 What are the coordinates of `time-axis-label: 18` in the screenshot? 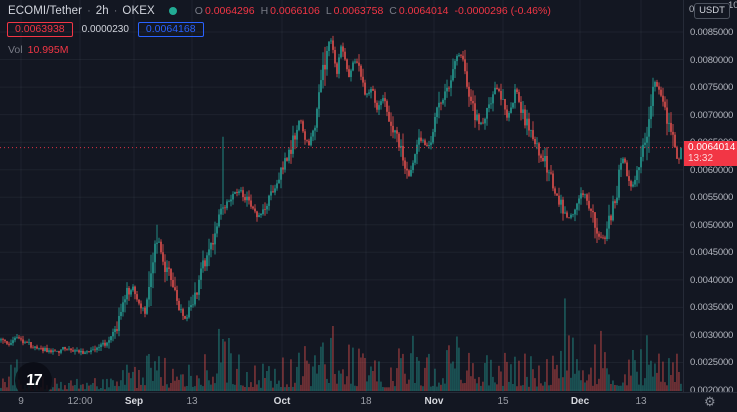 It's located at (366, 401).